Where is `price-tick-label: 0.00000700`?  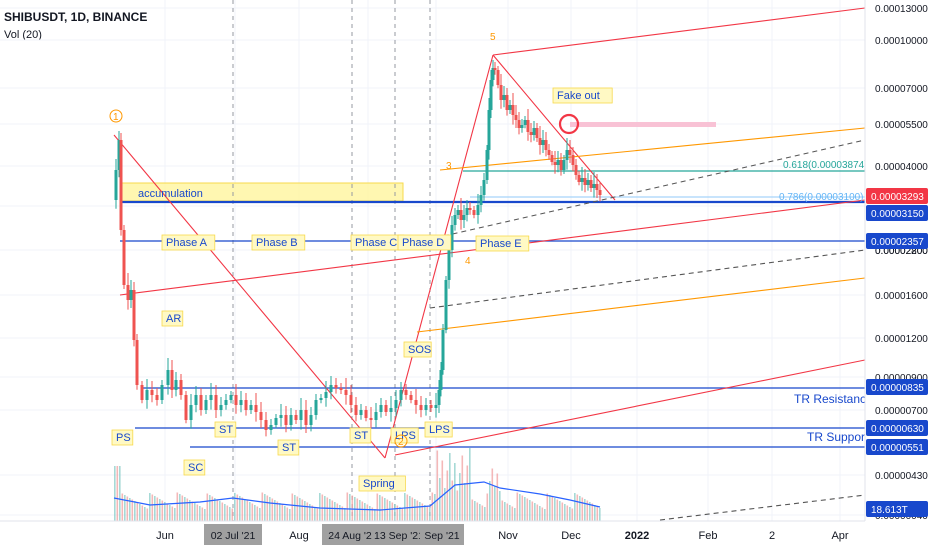 price-tick-label: 0.00000700 is located at coordinates (901, 411).